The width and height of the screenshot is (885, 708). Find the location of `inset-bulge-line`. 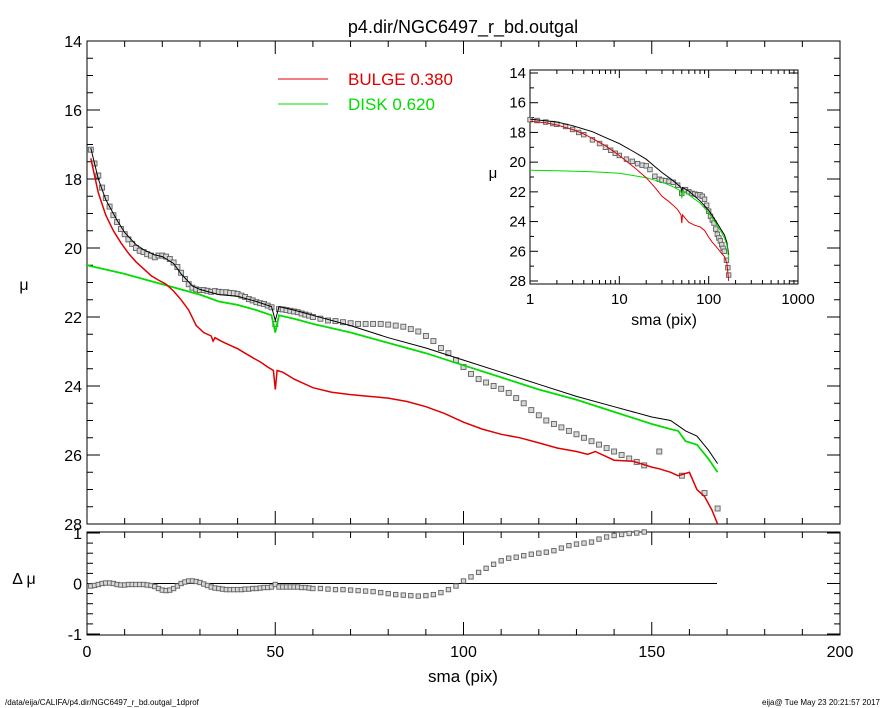

inset-bulge-line is located at coordinates (629, 201).